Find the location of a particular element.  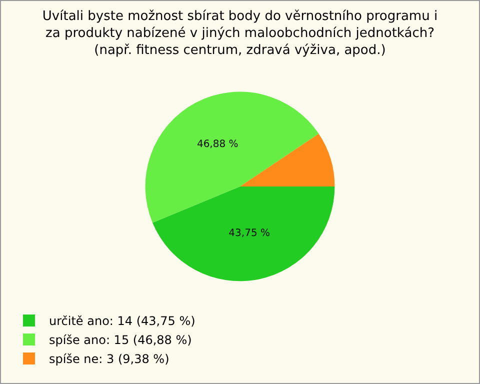

legend-label: spíše ano: 15 (46,88 %) is located at coordinates (120, 340).